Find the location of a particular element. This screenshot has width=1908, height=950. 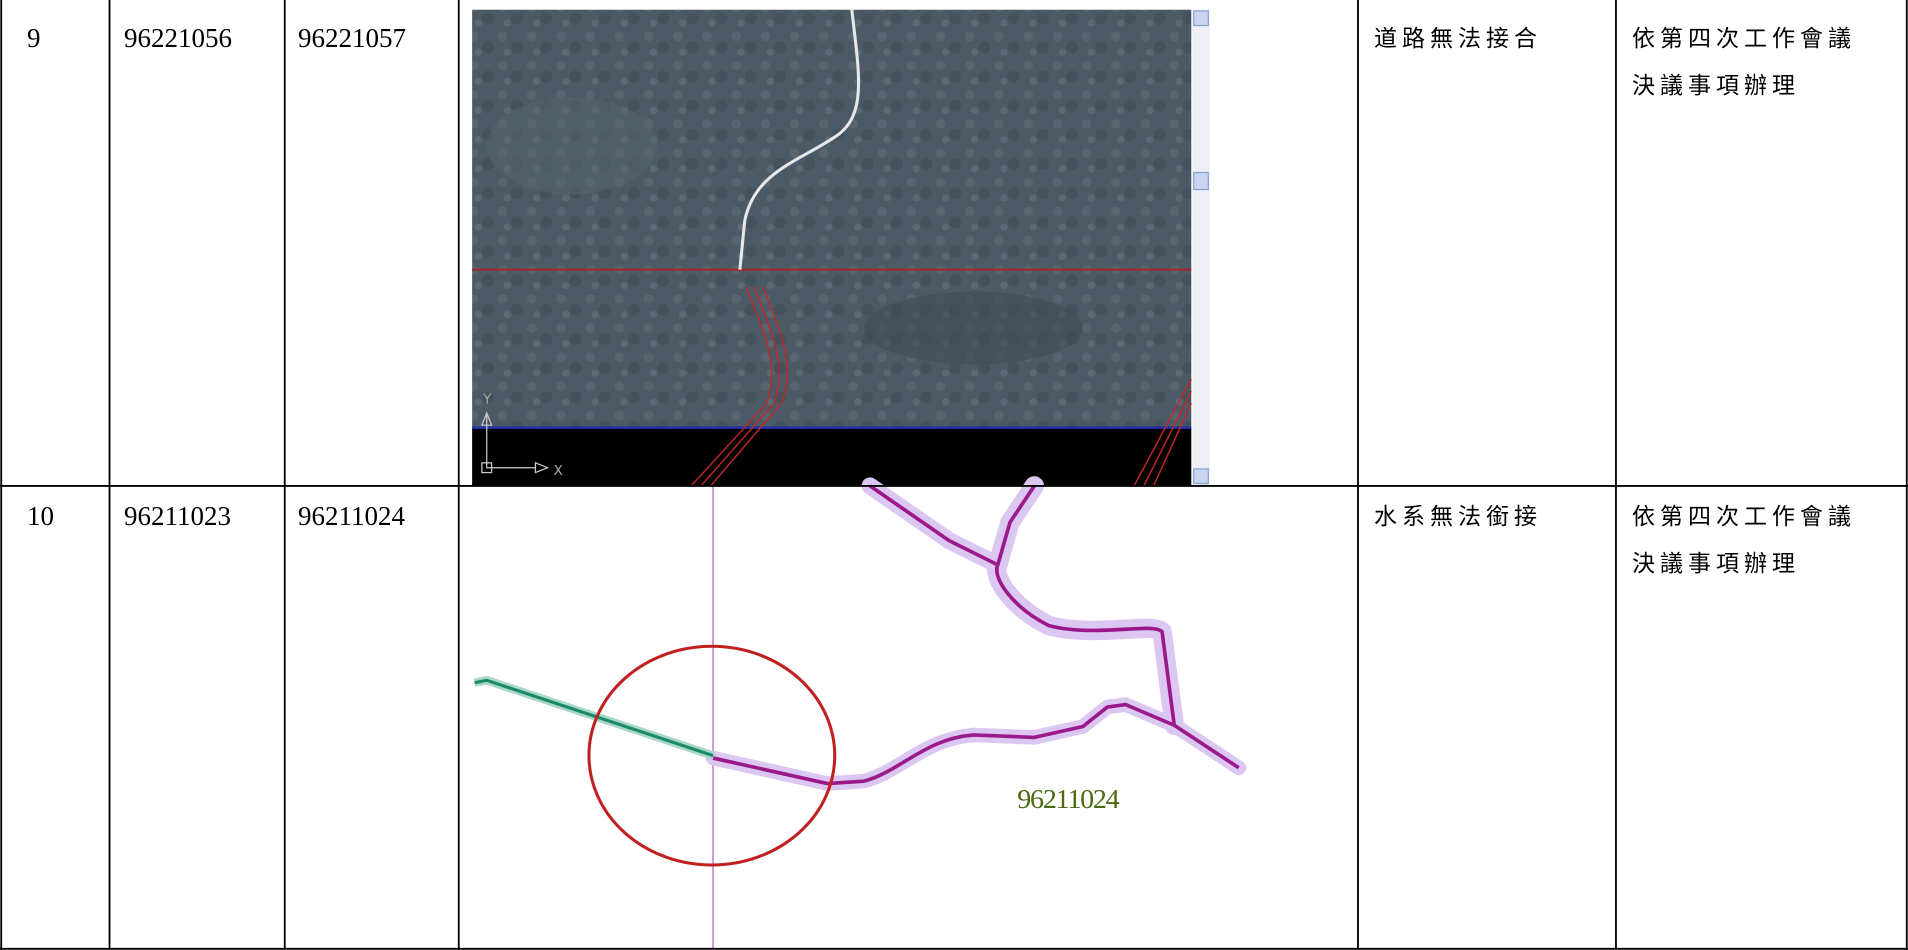

row-number: 9 is located at coordinates (34, 38).